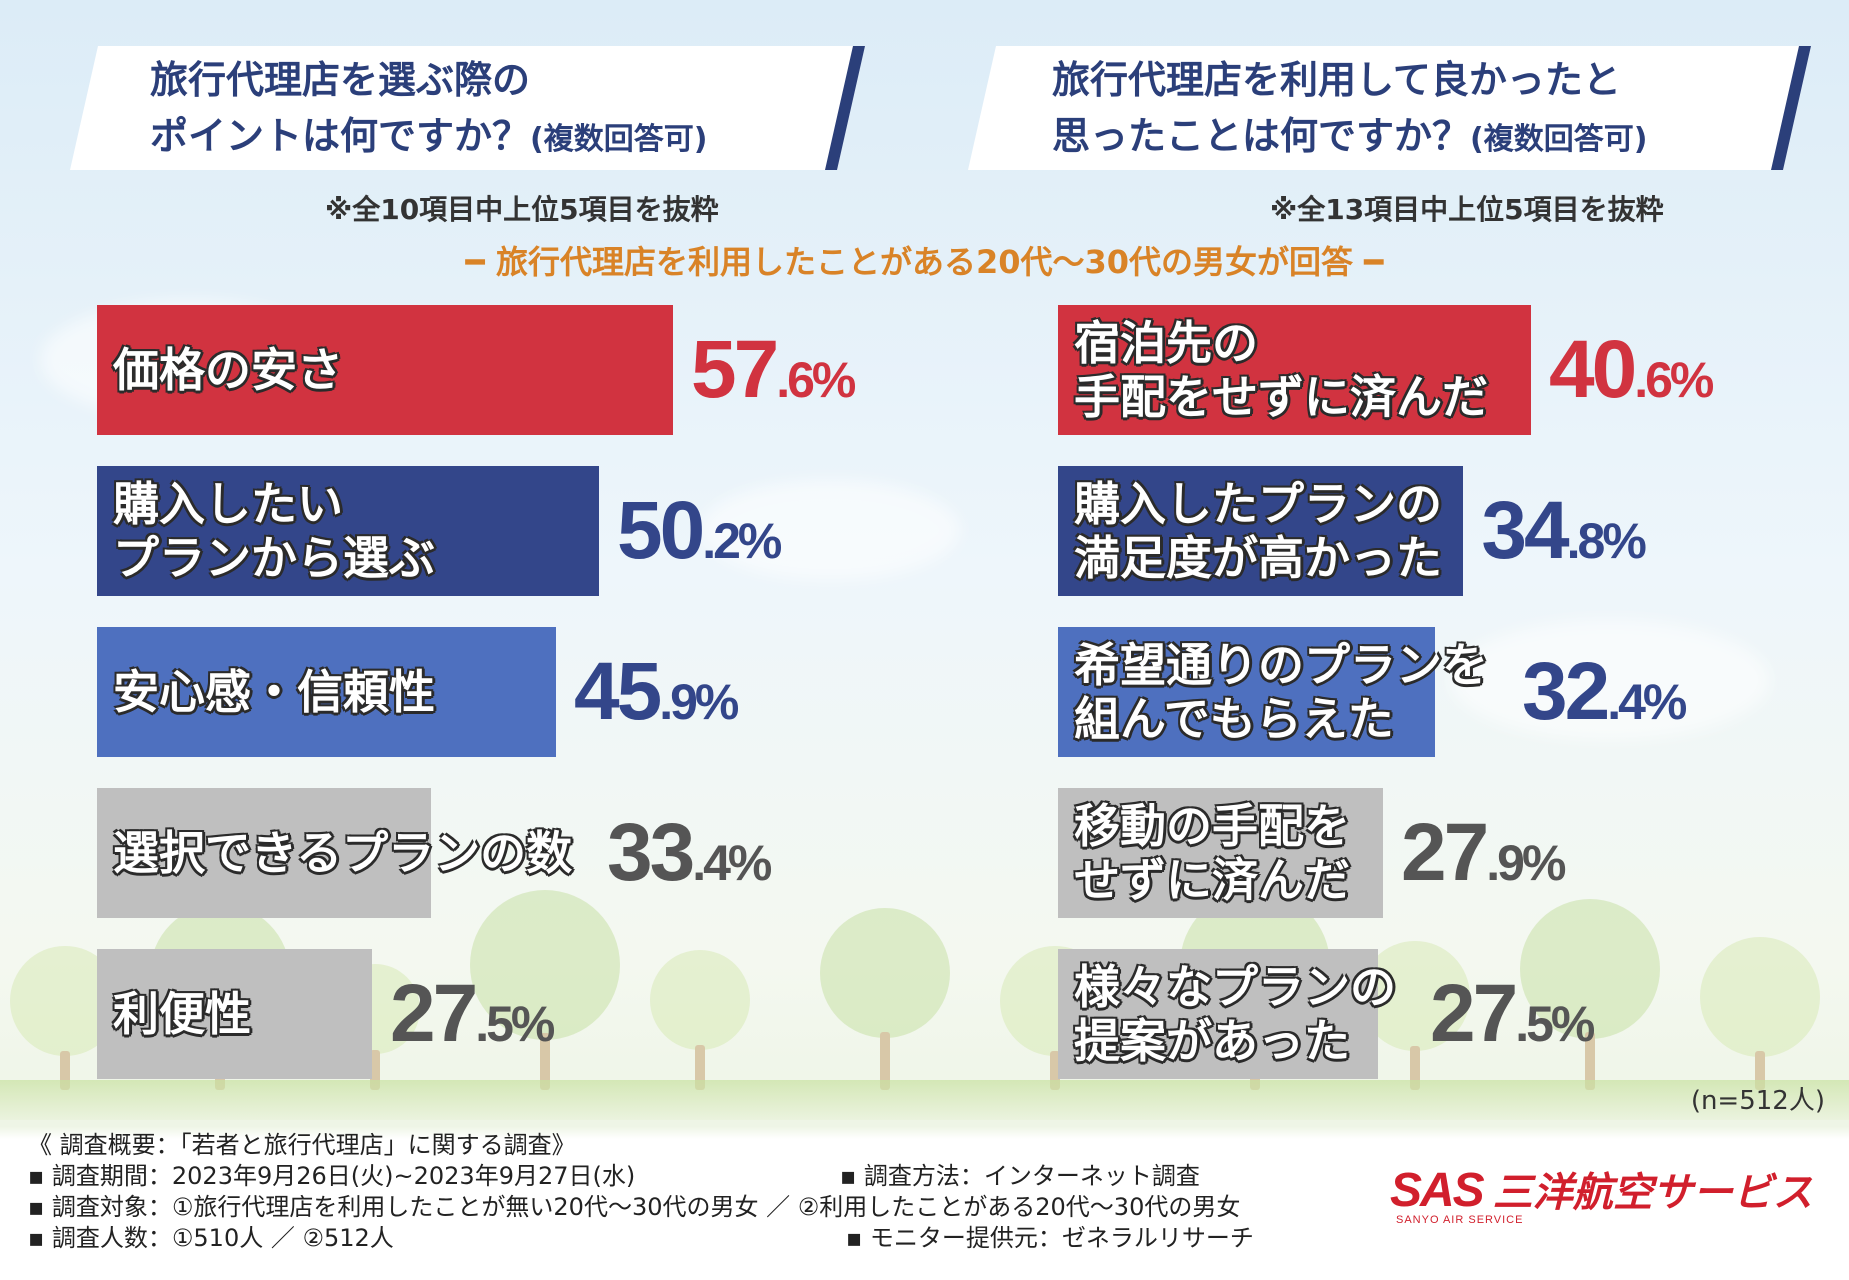  Describe the element at coordinates (1349, 110) in the screenshot. I see `right-question-text: 旅行代理店を利用して良かったと 思ったことは何ですか？(複数回答可)` at that location.